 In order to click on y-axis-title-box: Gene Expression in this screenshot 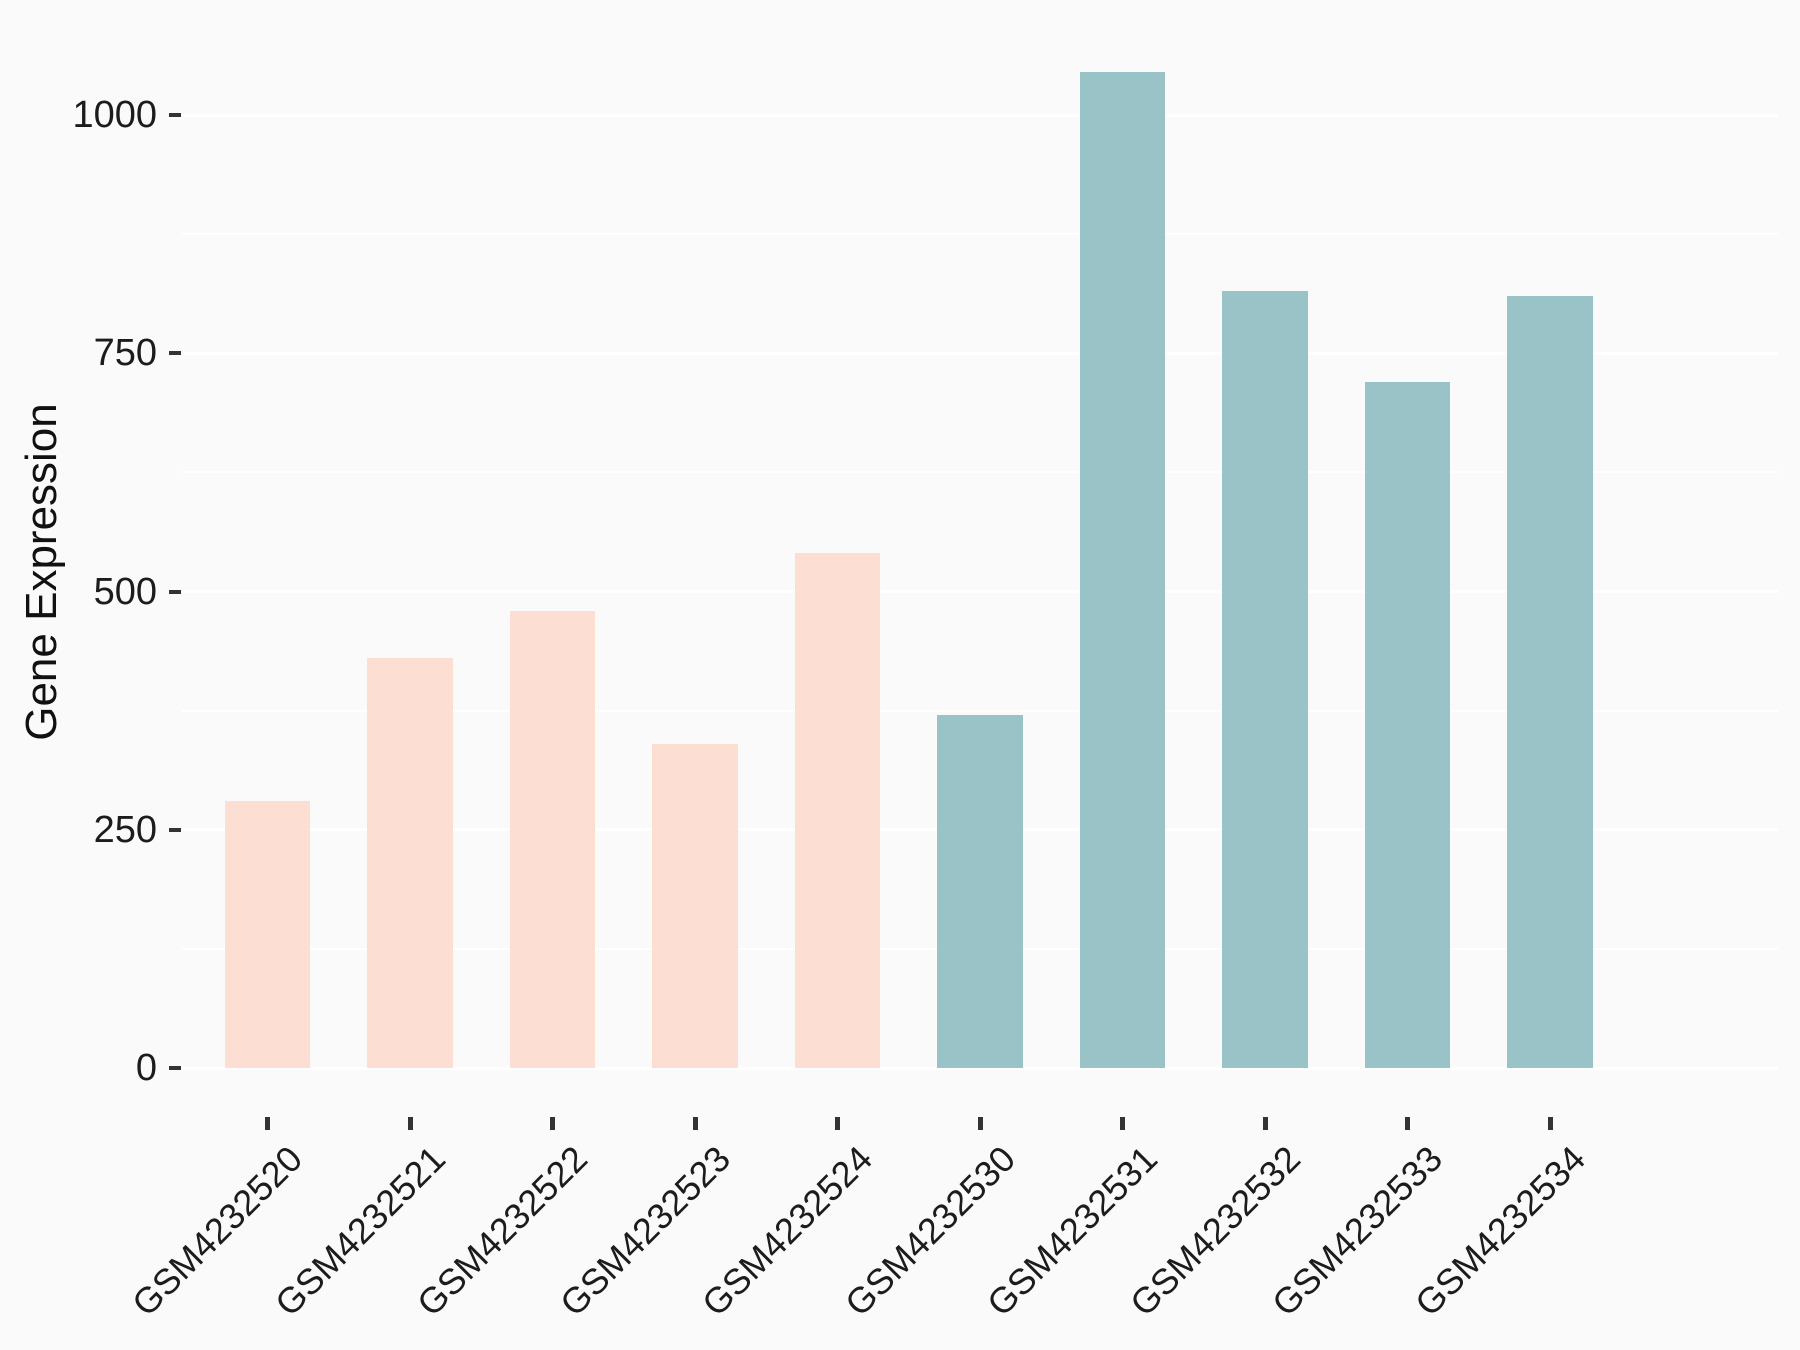, I will do `click(42, 571)`.